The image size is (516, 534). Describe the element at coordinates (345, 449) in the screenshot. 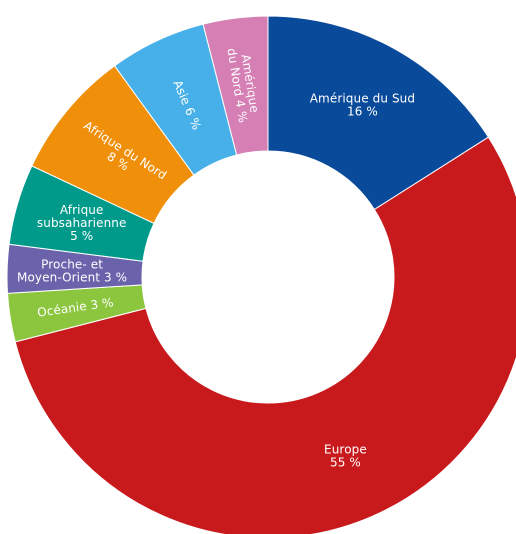

I see `slice-label-line: Europe` at that location.